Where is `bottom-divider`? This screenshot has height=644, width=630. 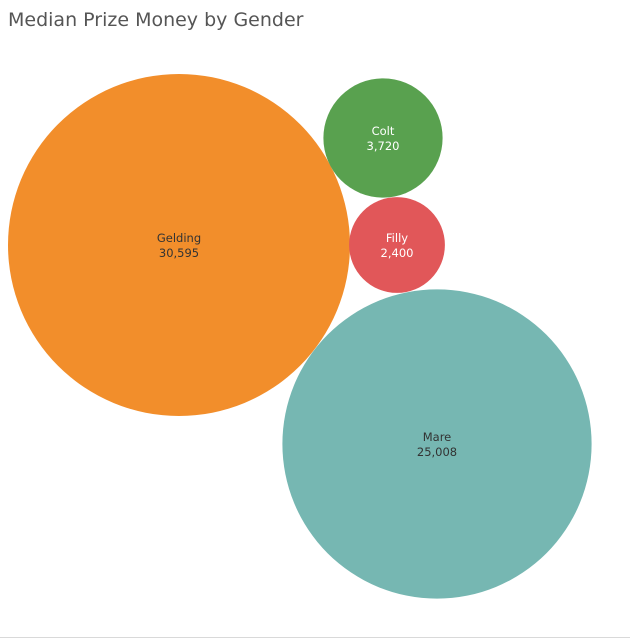
bottom-divider is located at coordinates (315, 637).